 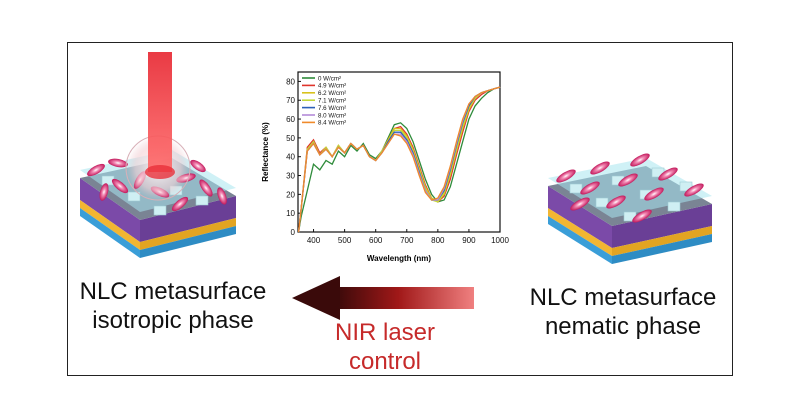 I want to click on x-tick-label: 500, so click(x=345, y=240).